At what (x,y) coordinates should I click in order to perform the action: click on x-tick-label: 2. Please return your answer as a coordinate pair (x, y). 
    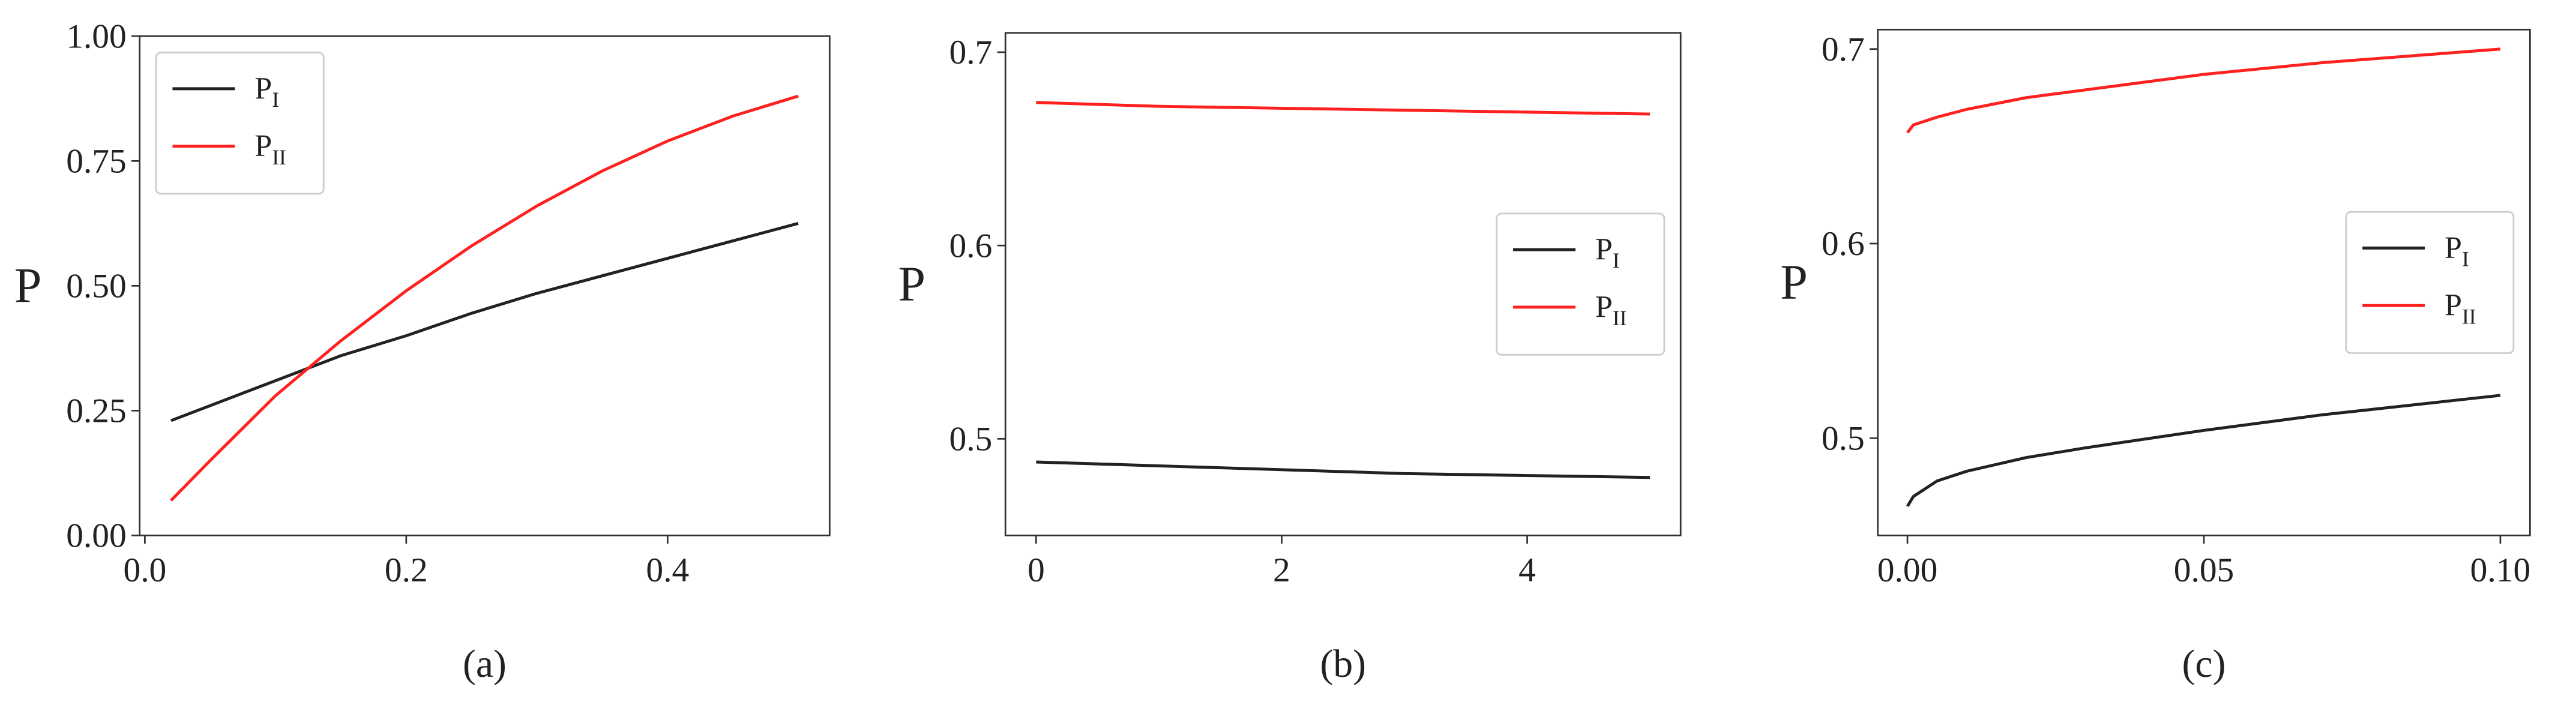
    Looking at the image, I should click on (1282, 570).